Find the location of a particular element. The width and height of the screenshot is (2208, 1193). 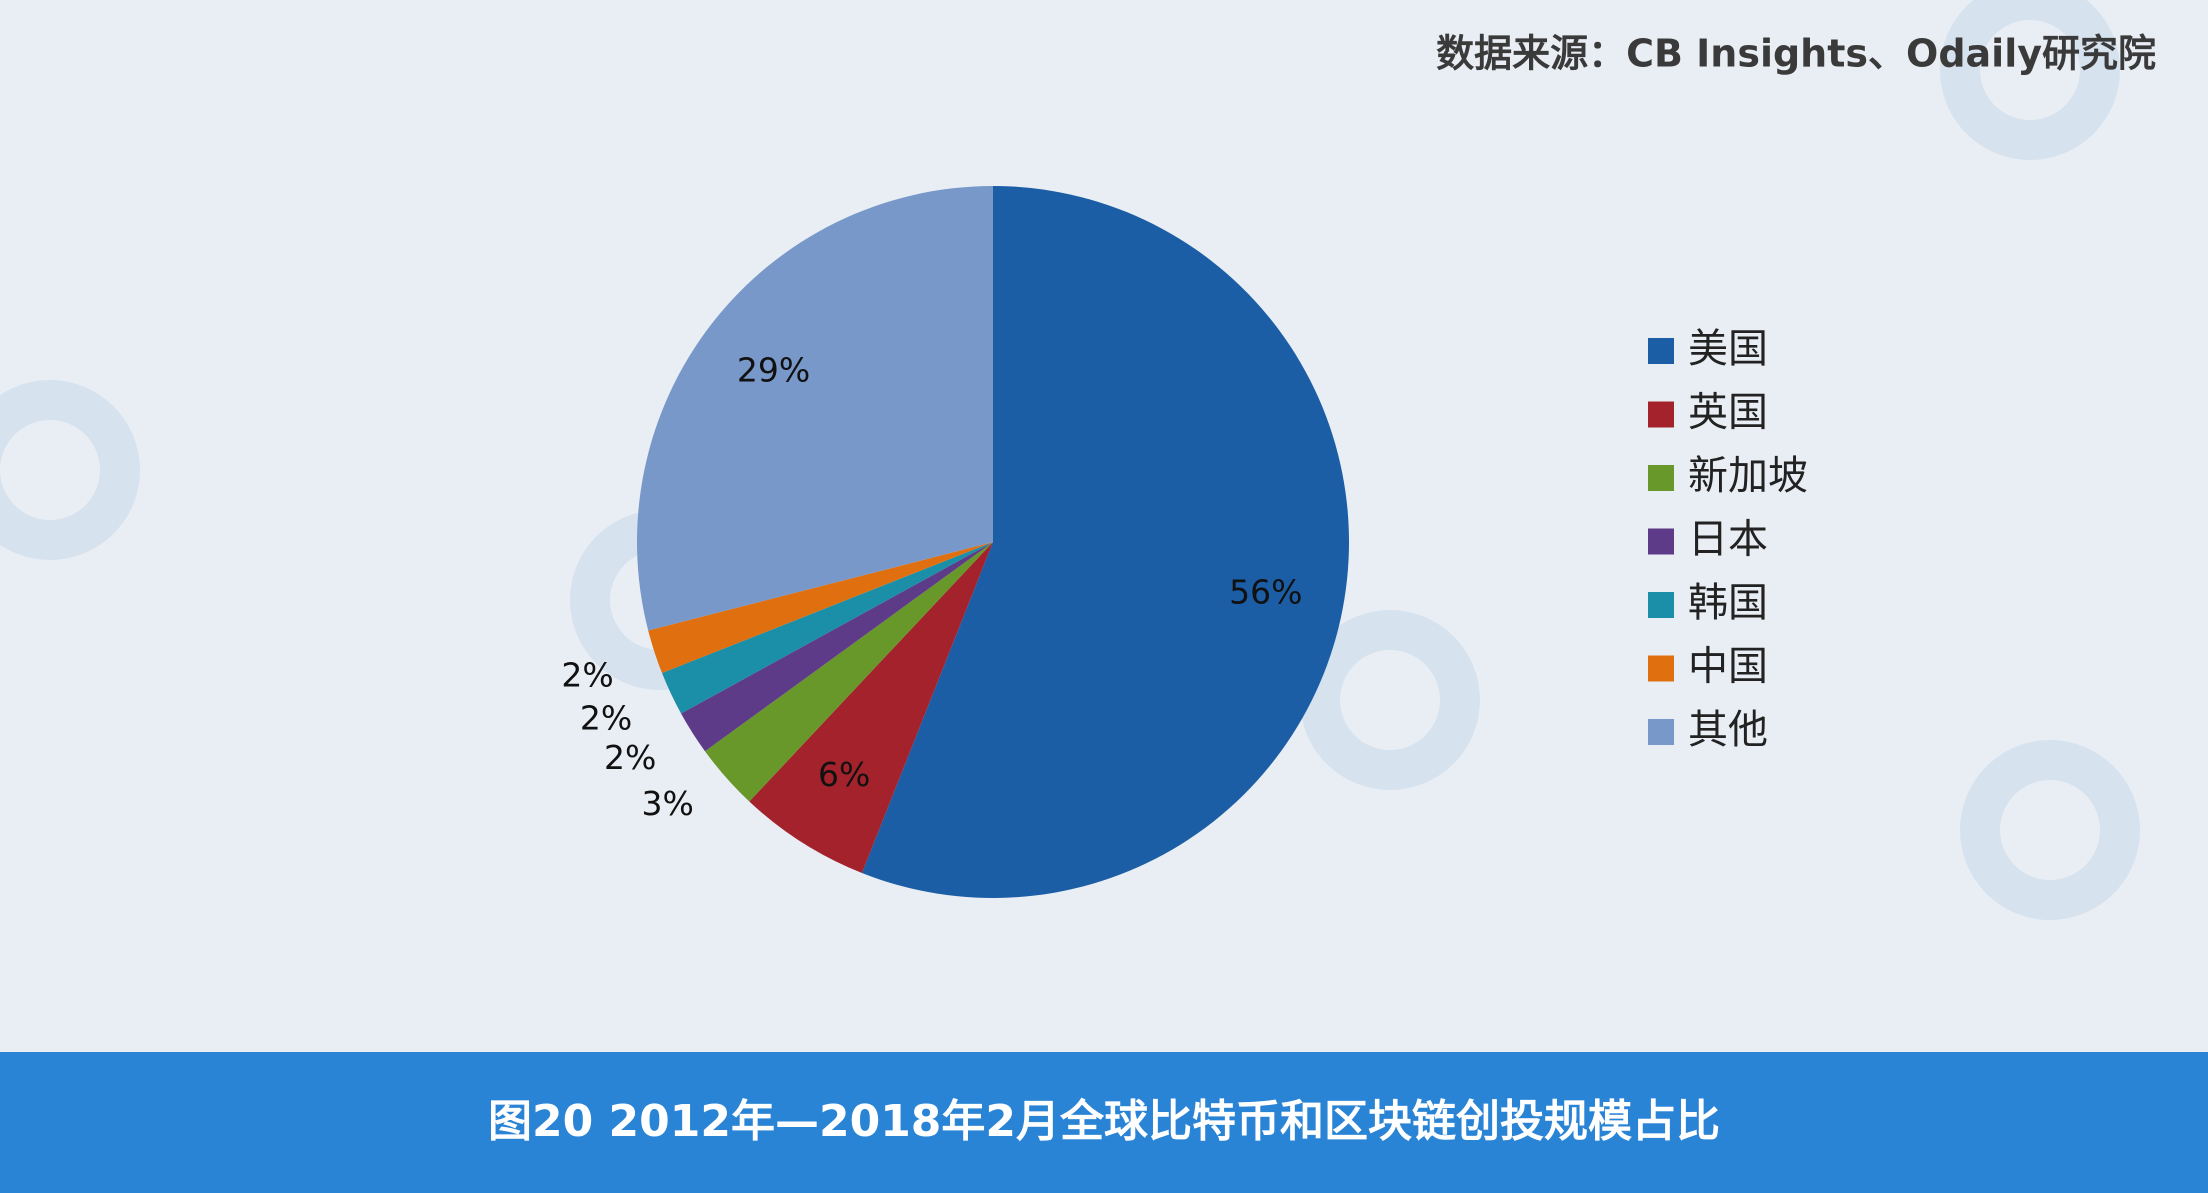

data-label: 56% is located at coordinates (1265, 592).